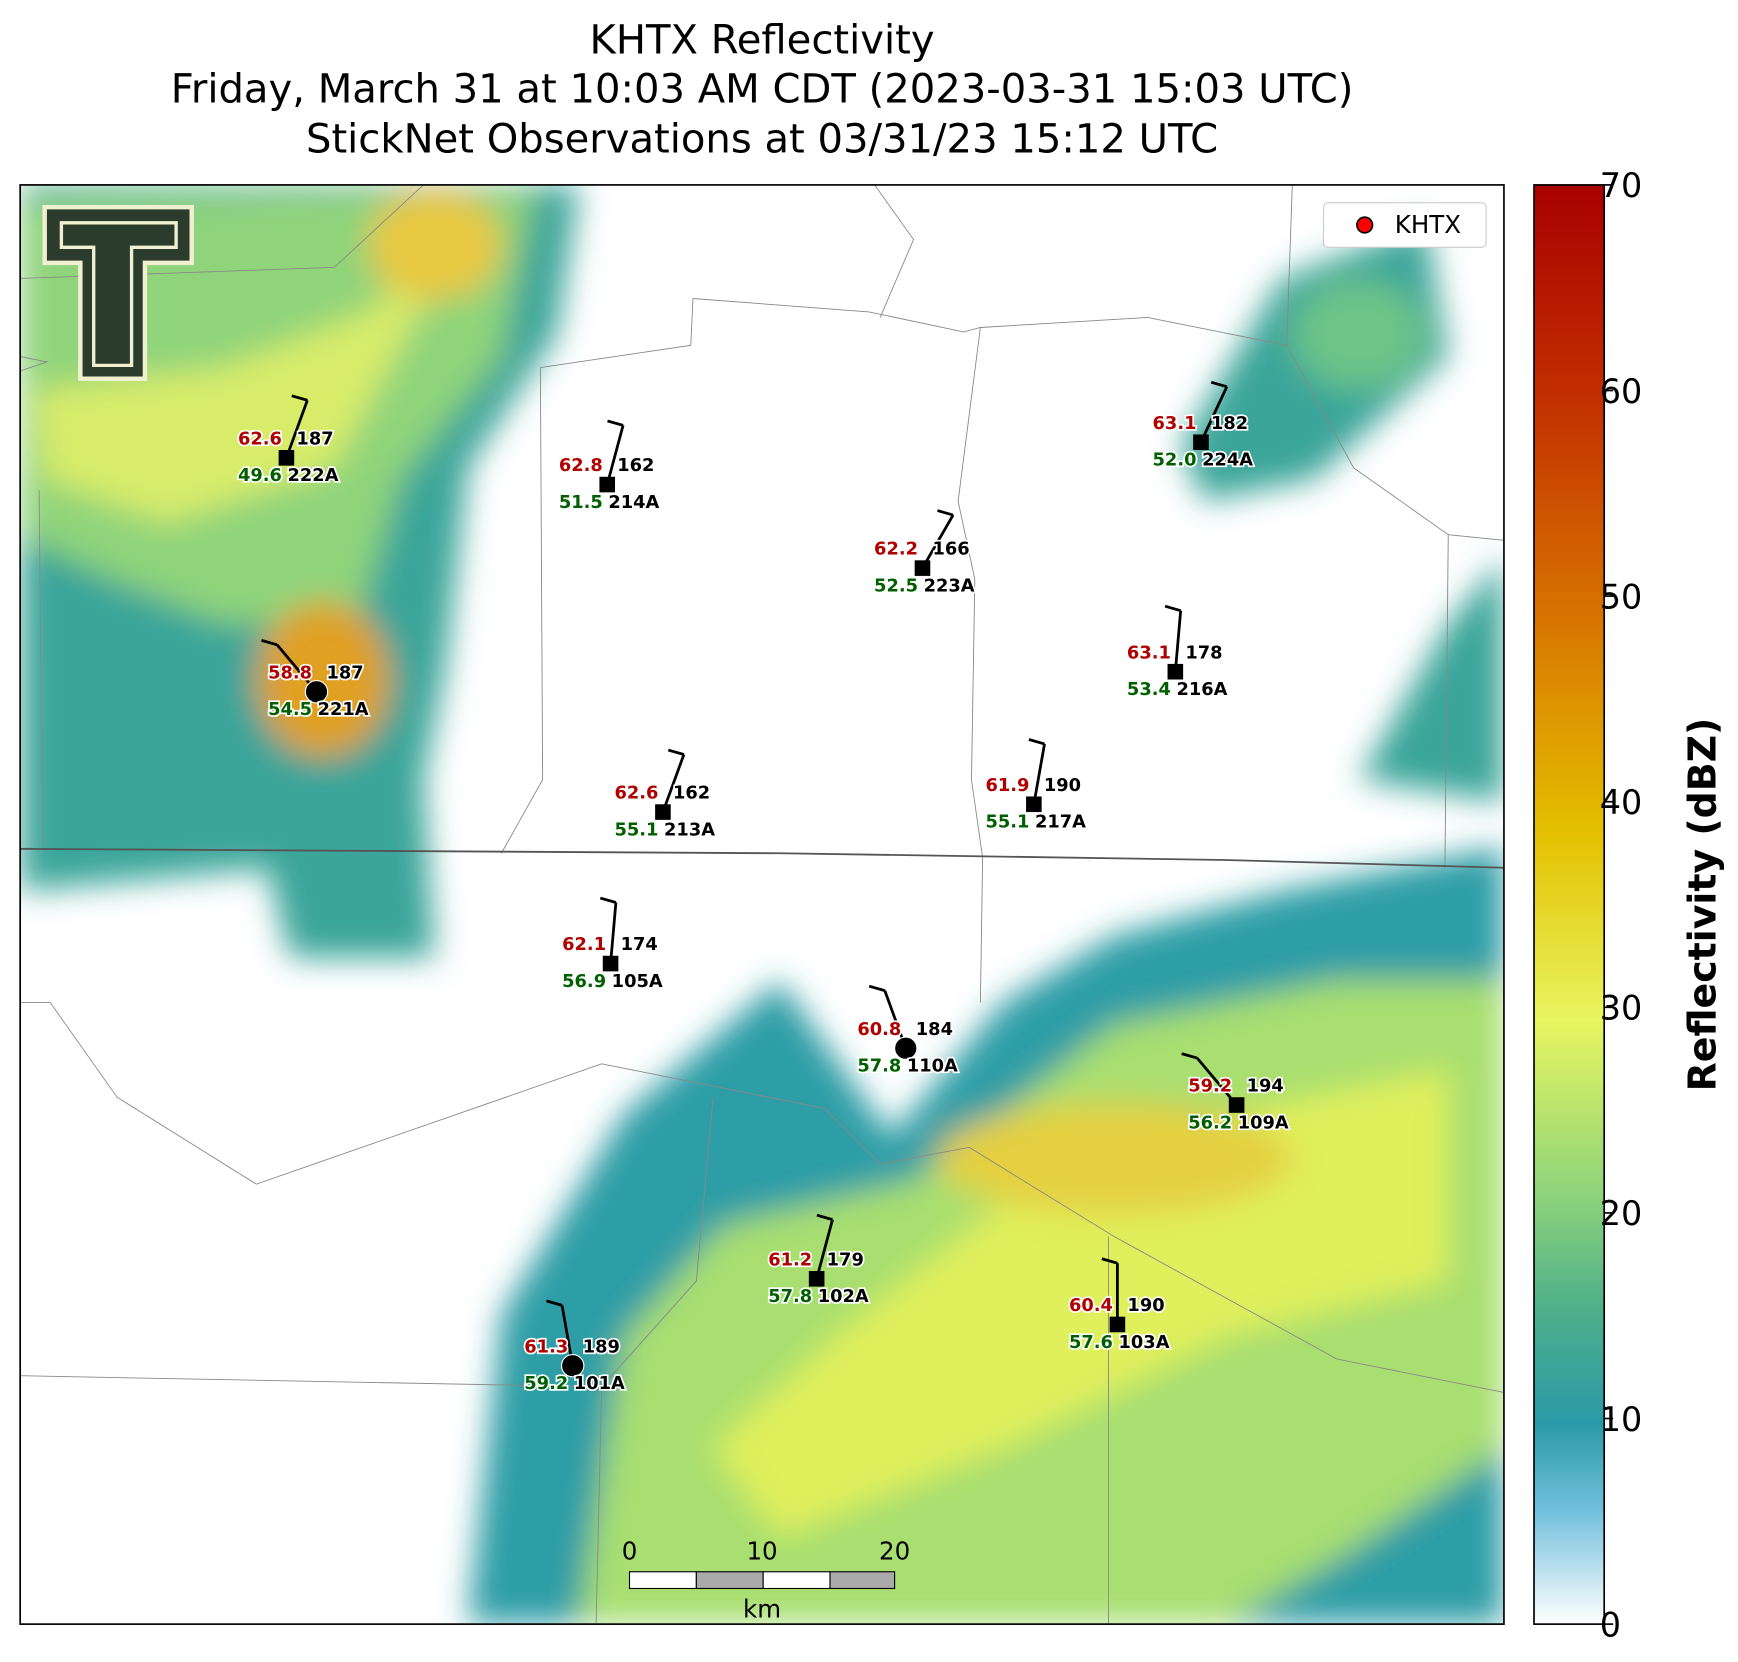 The width and height of the screenshot is (1738, 1662). What do you see at coordinates (1621, 391) in the screenshot?
I see `colorbar-tick-label: 60` at bounding box center [1621, 391].